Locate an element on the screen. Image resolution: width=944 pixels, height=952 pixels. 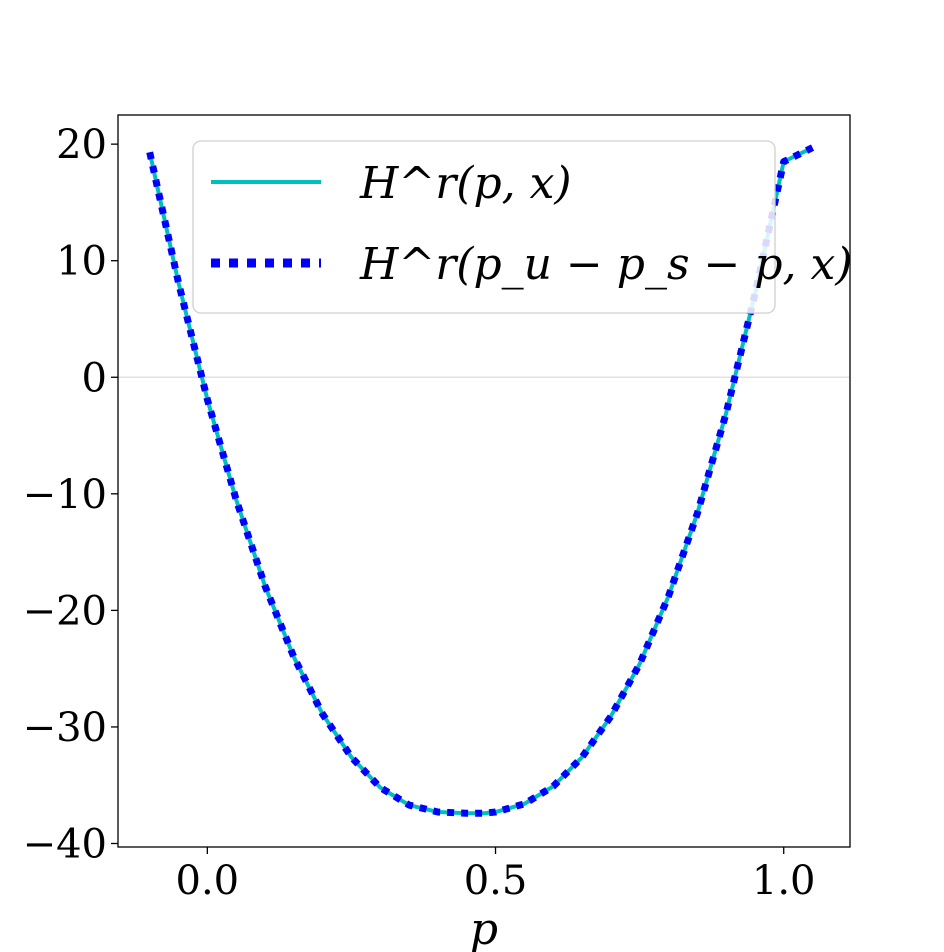
x-tick-label: 0.0 is located at coordinates (208, 881).